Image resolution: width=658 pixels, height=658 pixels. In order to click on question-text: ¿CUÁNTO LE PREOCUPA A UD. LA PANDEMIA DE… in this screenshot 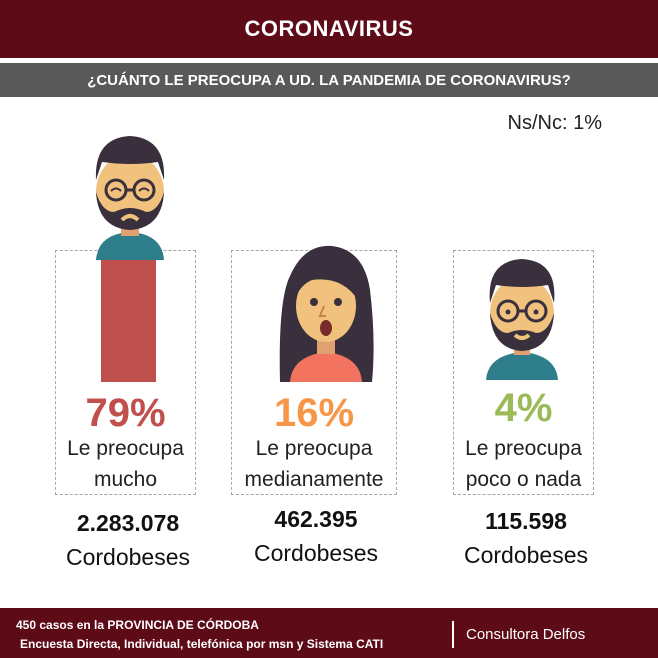, I will do `click(329, 80)`.